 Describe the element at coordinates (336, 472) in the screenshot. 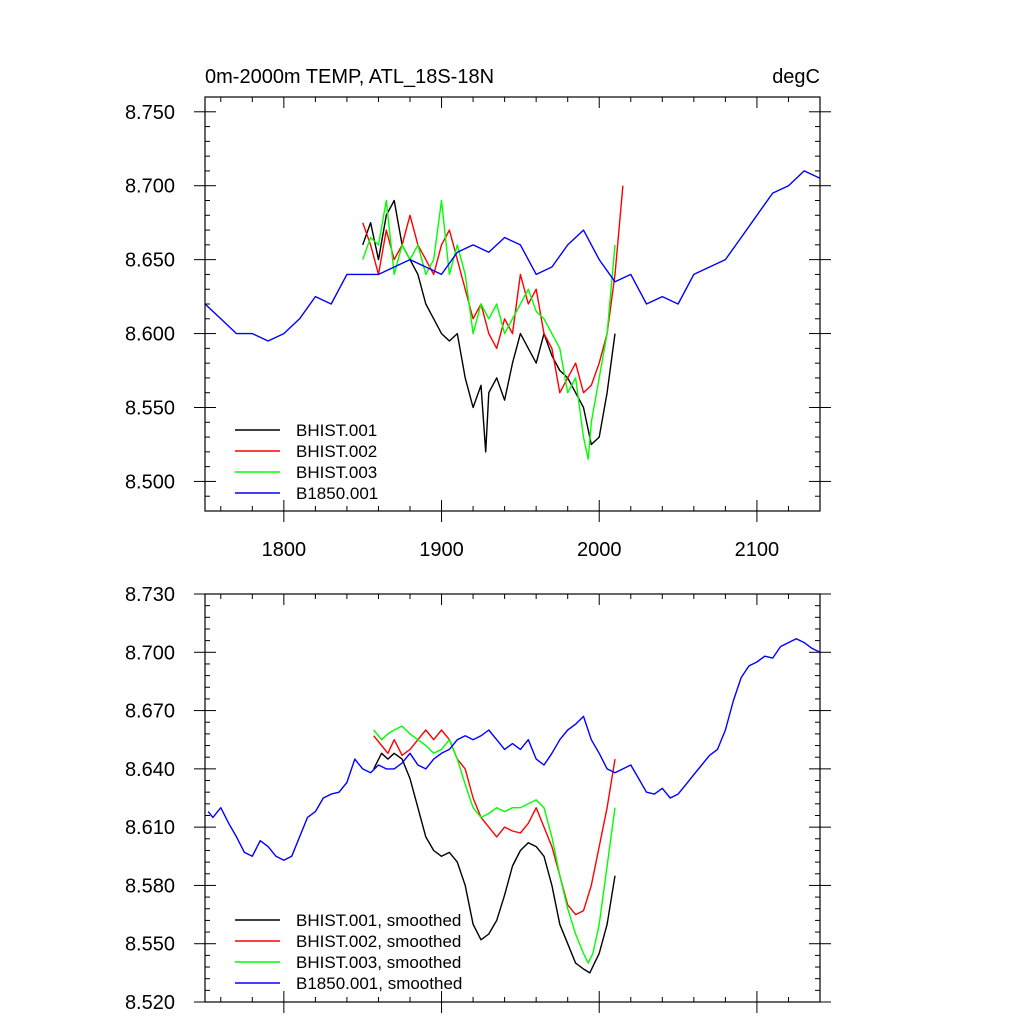

I see `legend-label: BHIST.003` at that location.